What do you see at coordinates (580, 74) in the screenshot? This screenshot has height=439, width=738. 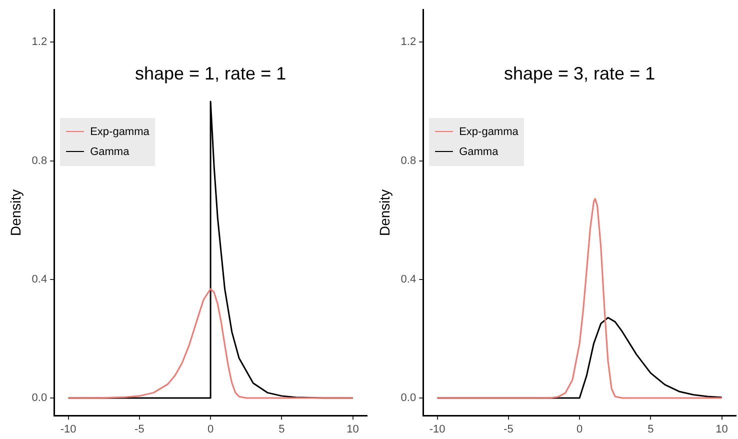 I see `text: shape = 3, rate = 1` at bounding box center [580, 74].